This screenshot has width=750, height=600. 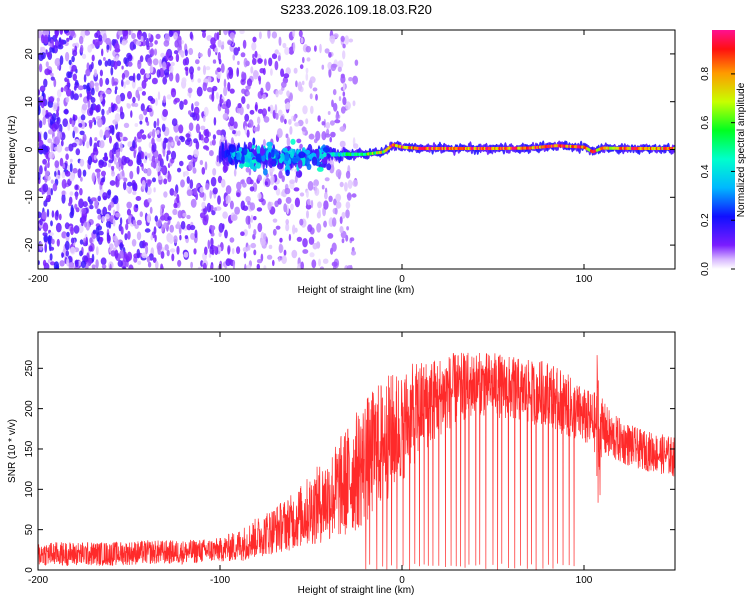 What do you see at coordinates (705, 269) in the screenshot?
I see `colorbar-tick-label: 0.0` at bounding box center [705, 269].